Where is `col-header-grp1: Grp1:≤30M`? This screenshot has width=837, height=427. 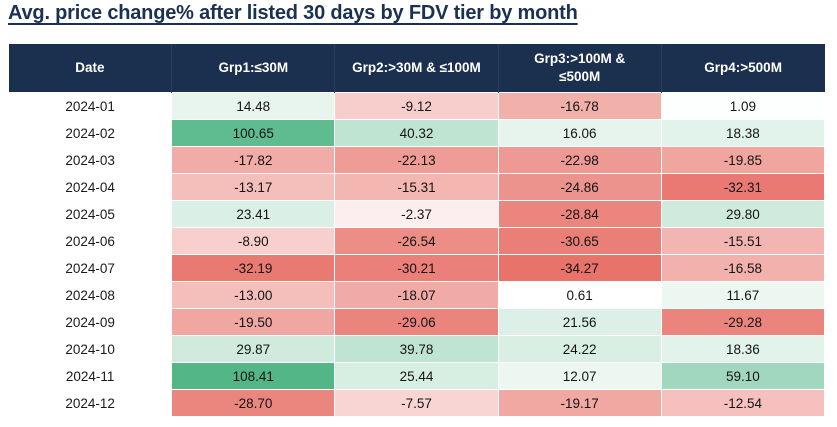 col-header-grp1: Grp1:≤30M is located at coordinates (253, 68).